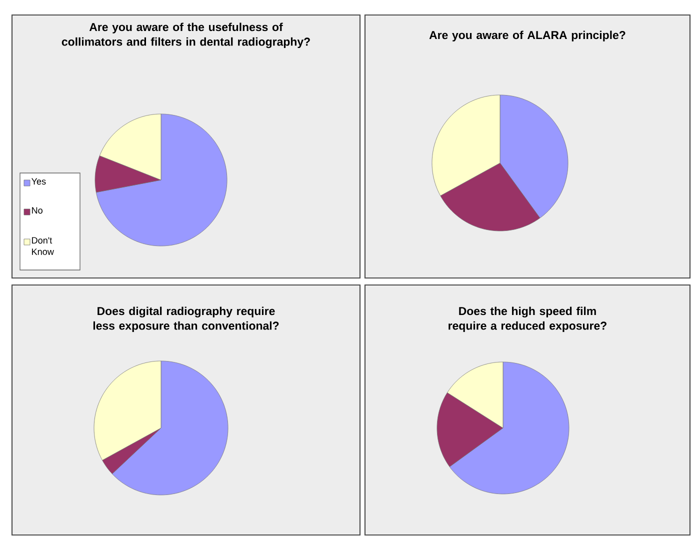 The image size is (697, 543). Describe the element at coordinates (38, 181) in the screenshot. I see `legend-label: Yes` at that location.